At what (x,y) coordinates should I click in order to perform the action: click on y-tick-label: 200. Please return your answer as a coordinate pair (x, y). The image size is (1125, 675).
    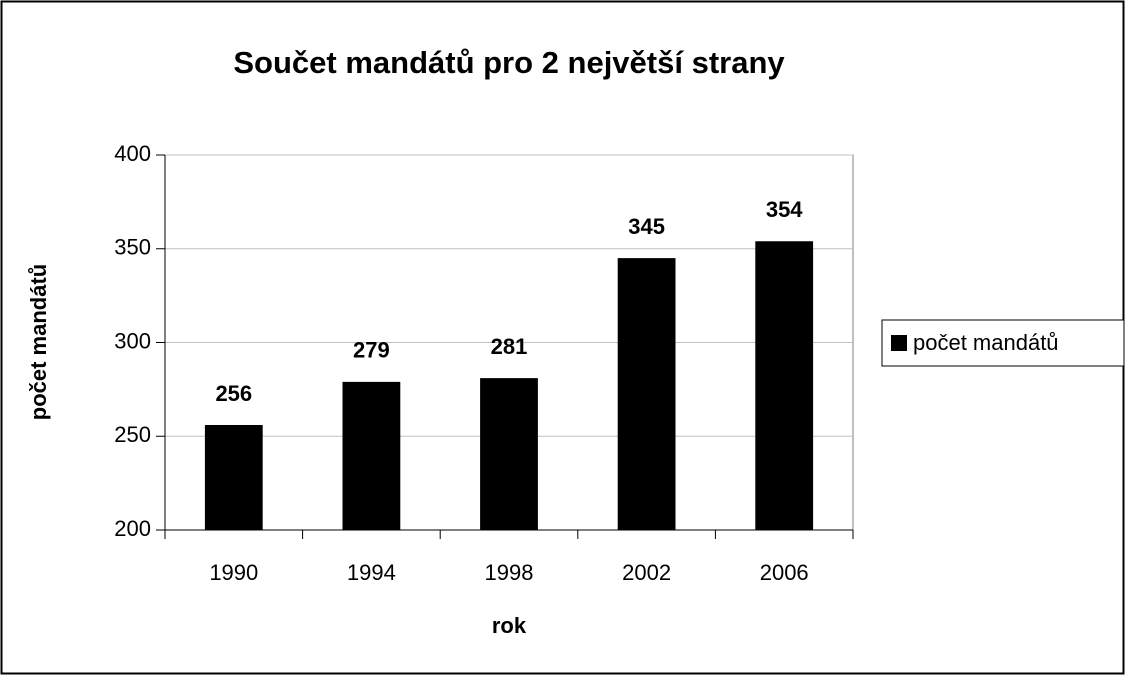
    Looking at the image, I should click on (132, 528).